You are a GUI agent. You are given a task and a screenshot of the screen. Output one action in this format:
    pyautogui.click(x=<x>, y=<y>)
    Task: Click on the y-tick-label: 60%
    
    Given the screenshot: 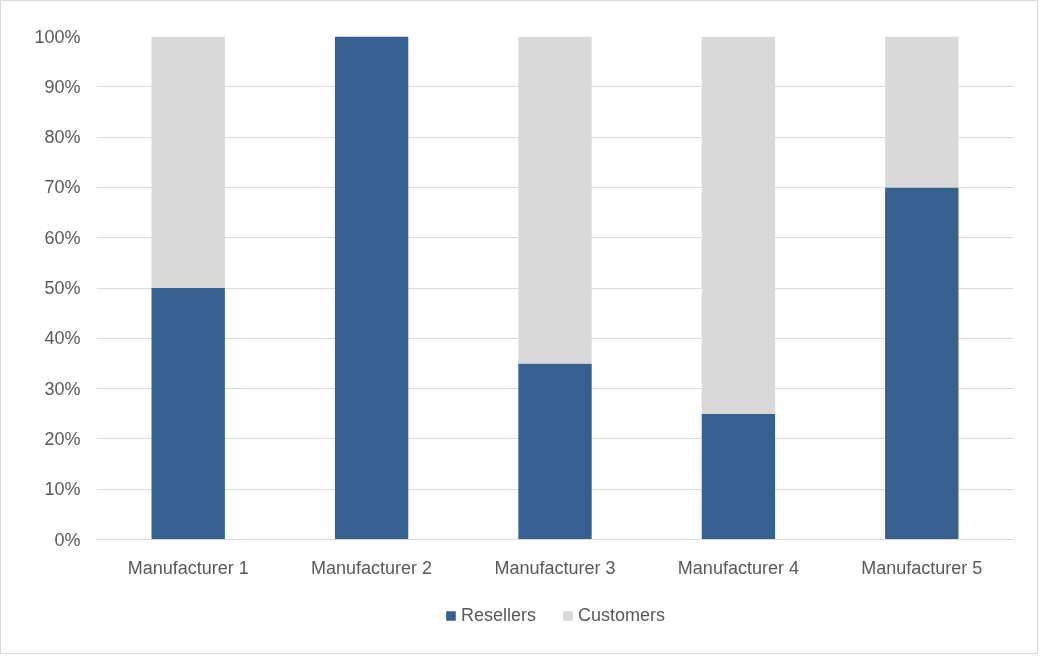 What is the action you would take?
    pyautogui.click(x=62, y=237)
    